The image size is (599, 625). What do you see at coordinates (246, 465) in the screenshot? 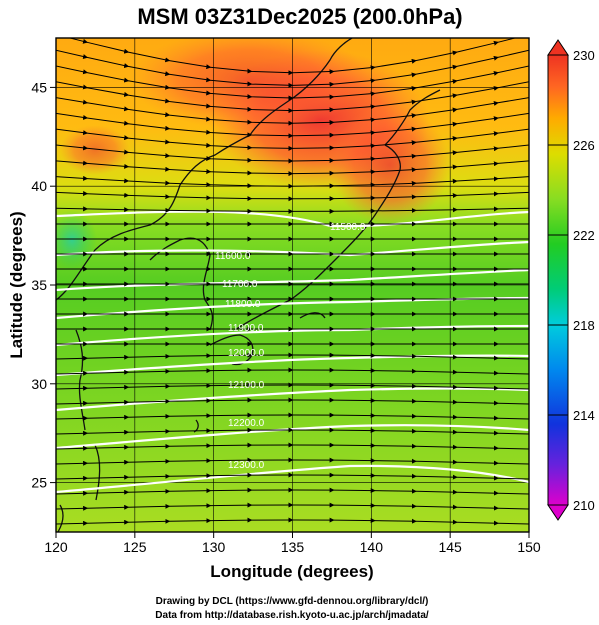
I see `contour-label: 12300.0` at bounding box center [246, 465].